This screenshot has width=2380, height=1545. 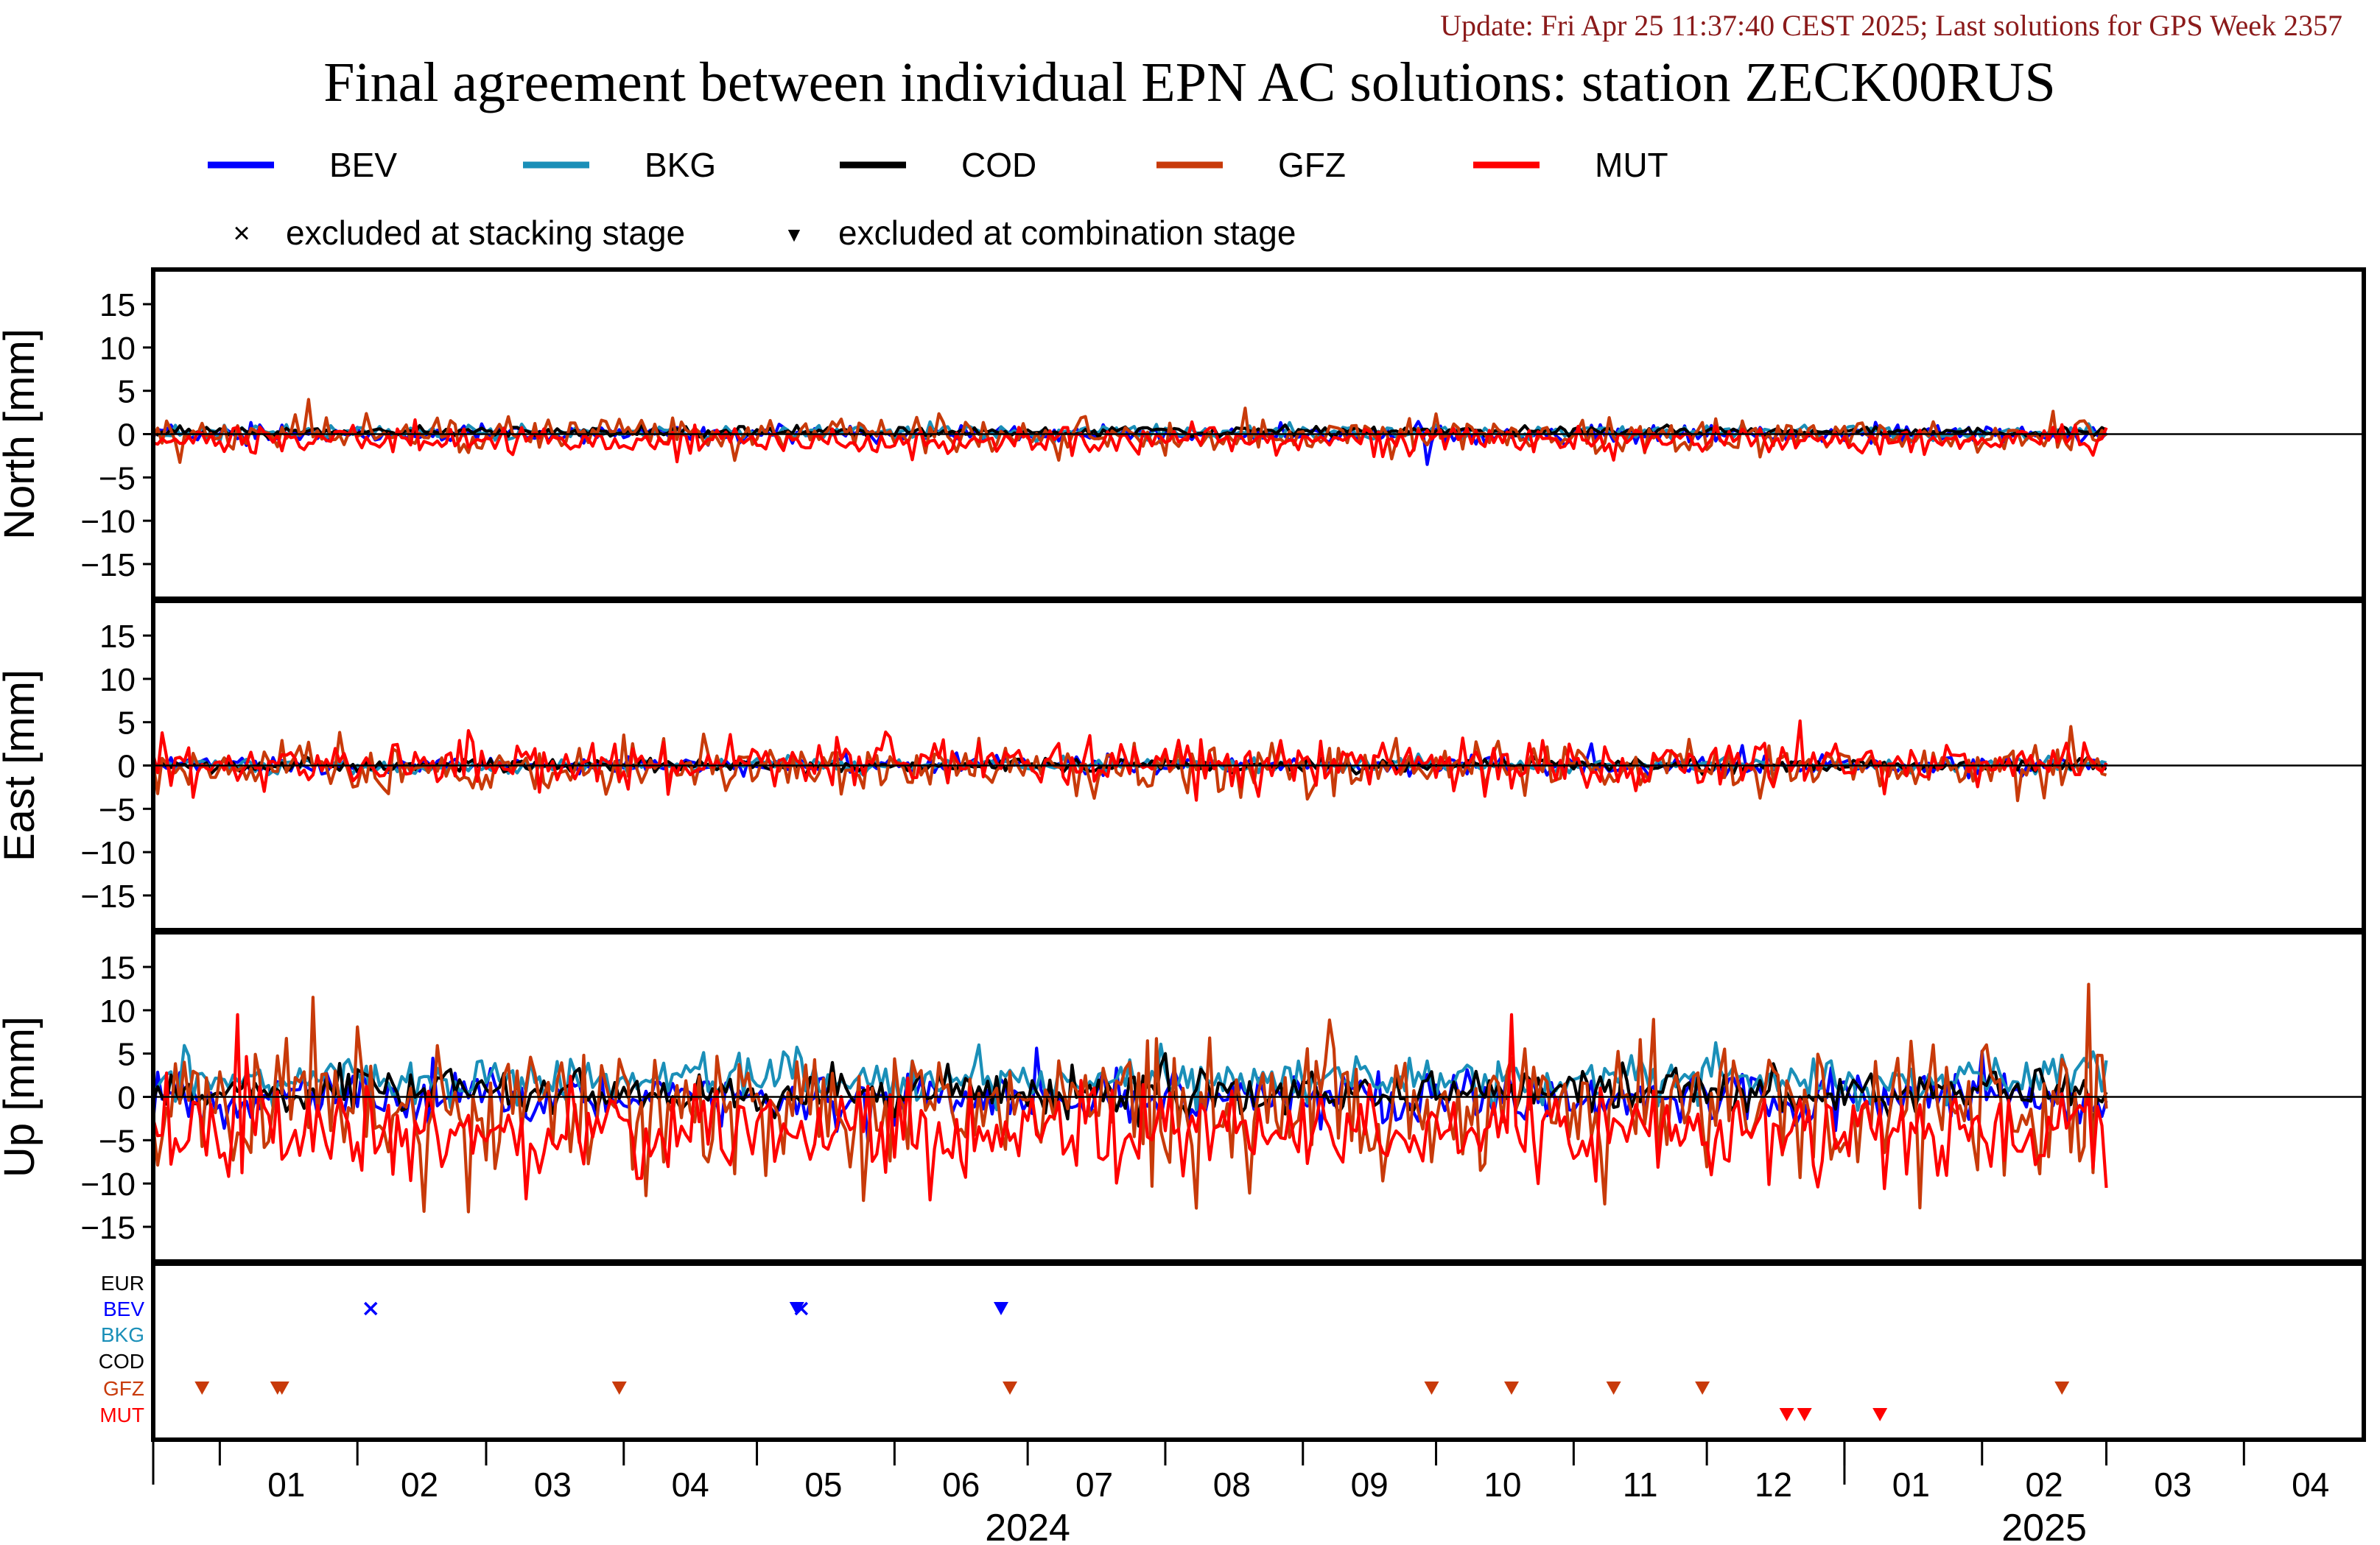 What do you see at coordinates (1258, 1352) in the screenshot?
I see `panel-frame` at bounding box center [1258, 1352].